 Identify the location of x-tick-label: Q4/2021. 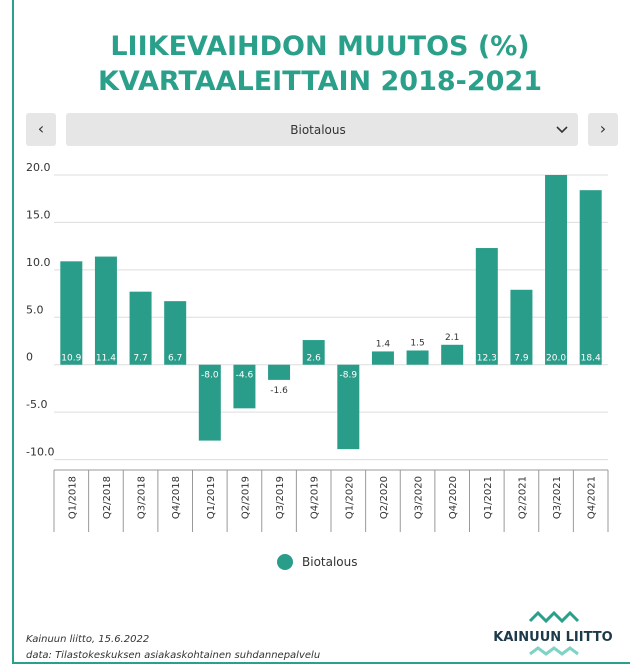
(592, 497).